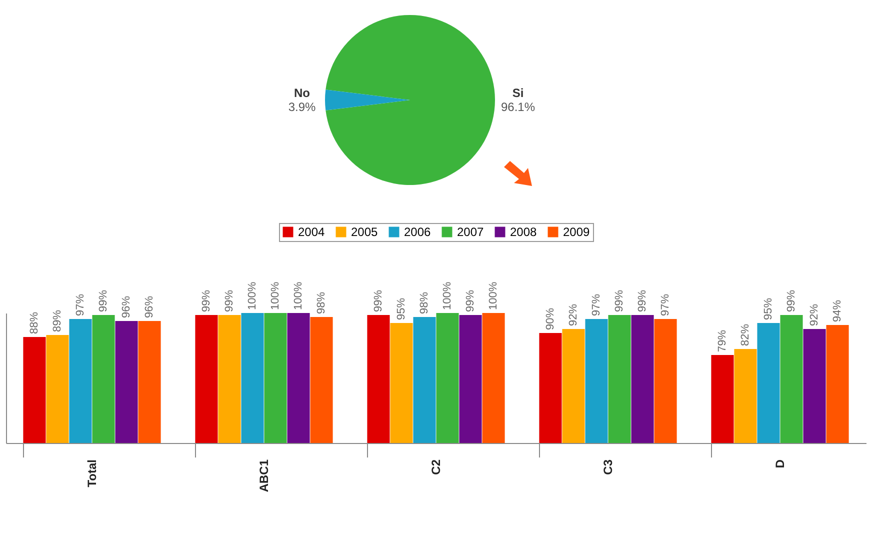  Describe the element at coordinates (364, 232) in the screenshot. I see `legend-label: 2005` at that location.